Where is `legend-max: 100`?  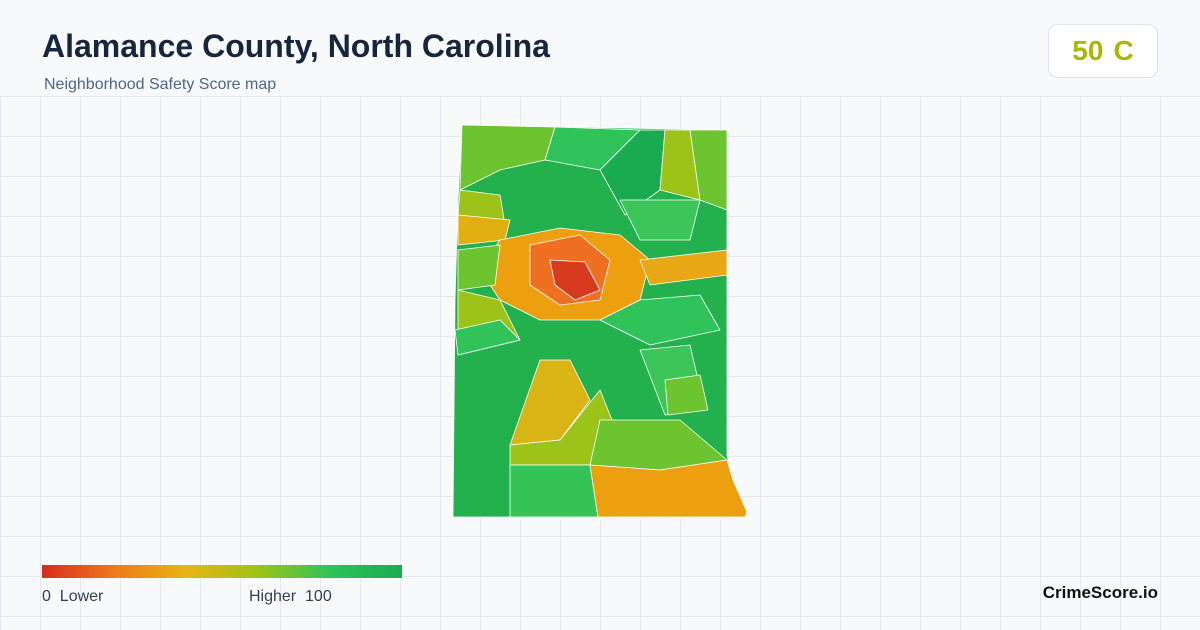 legend-max: 100 is located at coordinates (318, 596).